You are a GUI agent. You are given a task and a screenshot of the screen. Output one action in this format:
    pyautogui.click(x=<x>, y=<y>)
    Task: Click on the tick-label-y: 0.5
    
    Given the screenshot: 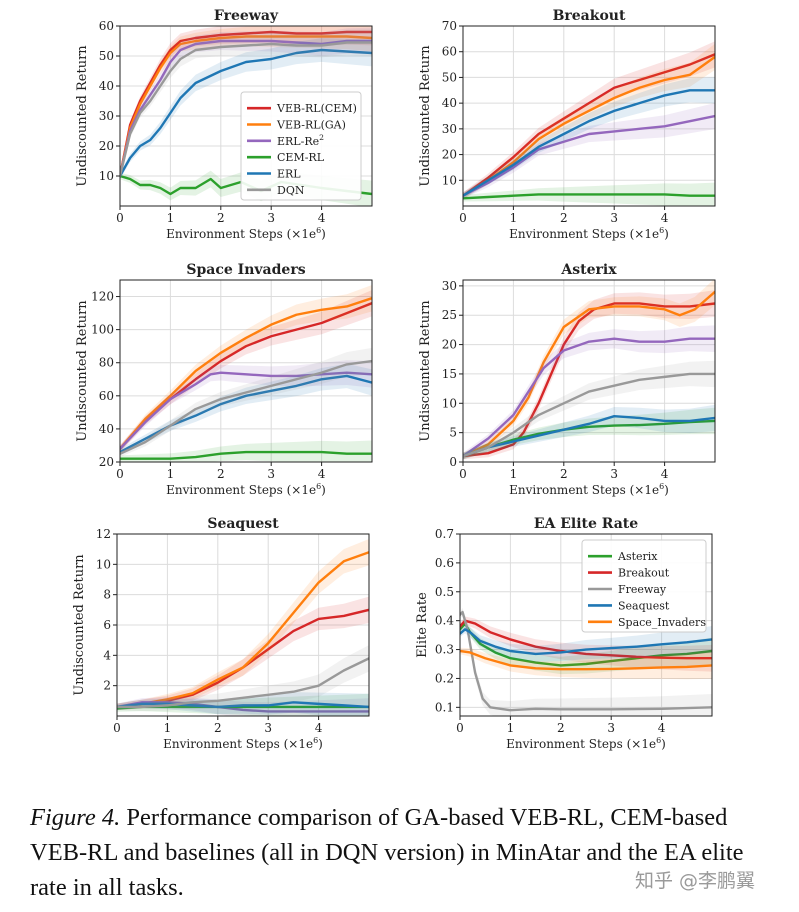 What is the action you would take?
    pyautogui.click(x=444, y=592)
    